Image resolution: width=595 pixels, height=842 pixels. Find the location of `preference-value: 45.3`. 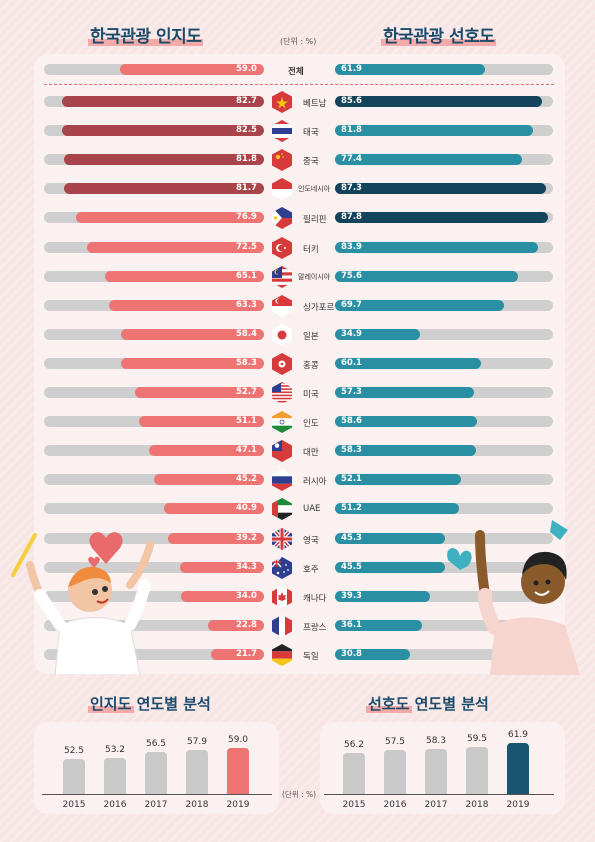

preference-value: 45.3 is located at coordinates (351, 538).